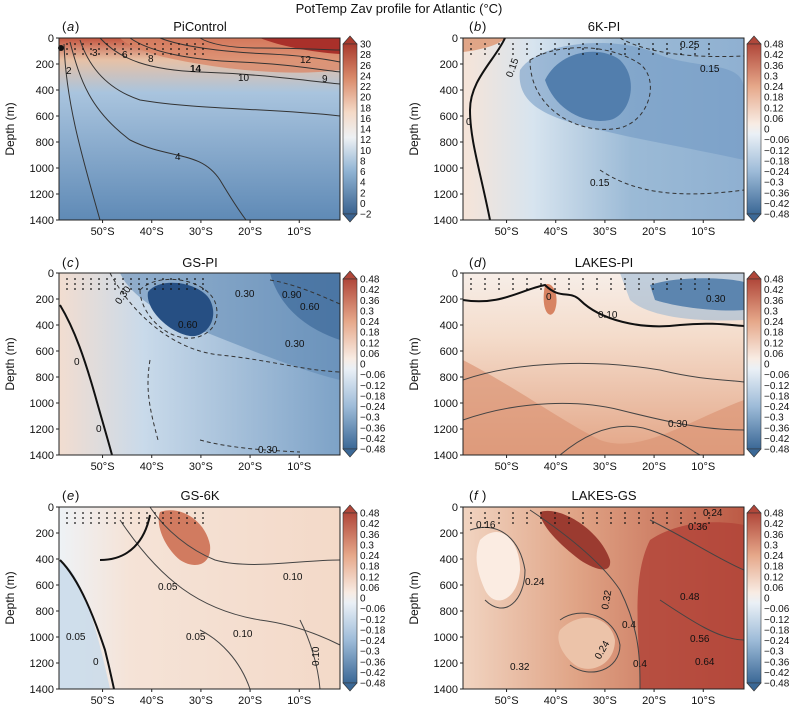 The image size is (799, 705). What do you see at coordinates (607, 600) in the screenshot?
I see `svg-text: 0.32` at bounding box center [607, 600].